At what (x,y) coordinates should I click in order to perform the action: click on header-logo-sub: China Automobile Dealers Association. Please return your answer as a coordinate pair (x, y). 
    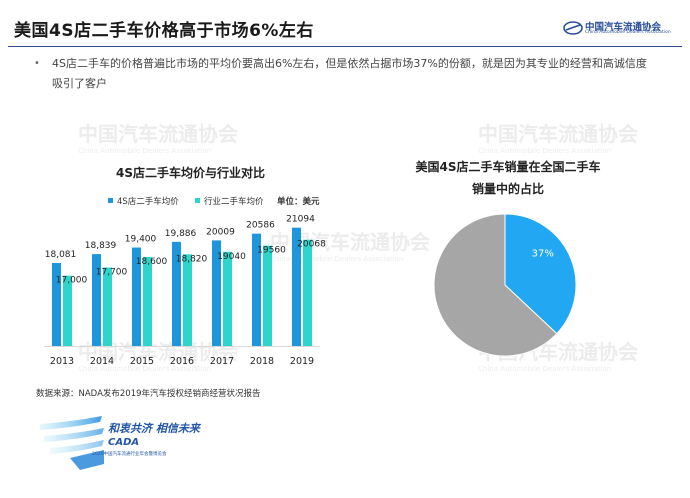
    Looking at the image, I should click on (628, 32).